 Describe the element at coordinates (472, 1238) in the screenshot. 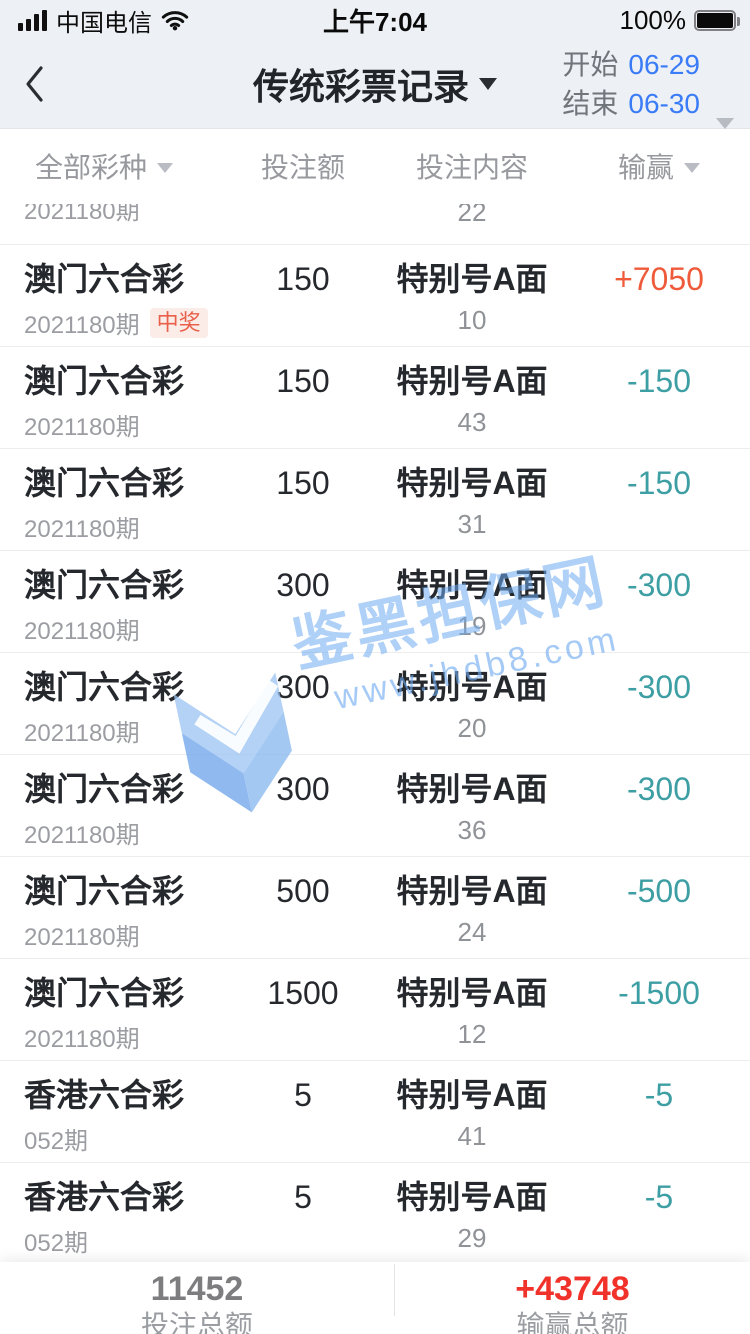

I see `bet-number: 29` at that location.